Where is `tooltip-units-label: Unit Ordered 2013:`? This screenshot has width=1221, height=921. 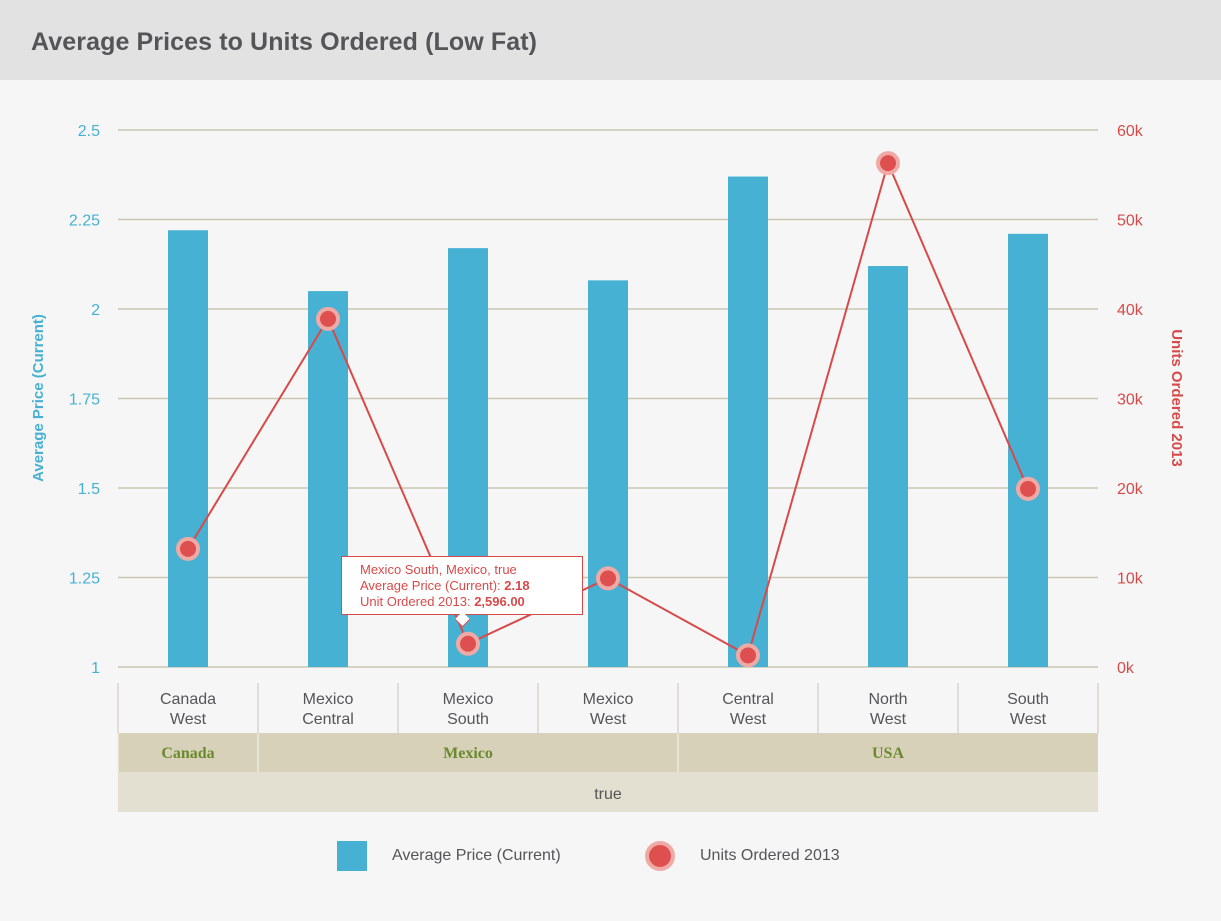 tooltip-units-label: Unit Ordered 2013: is located at coordinates (417, 601).